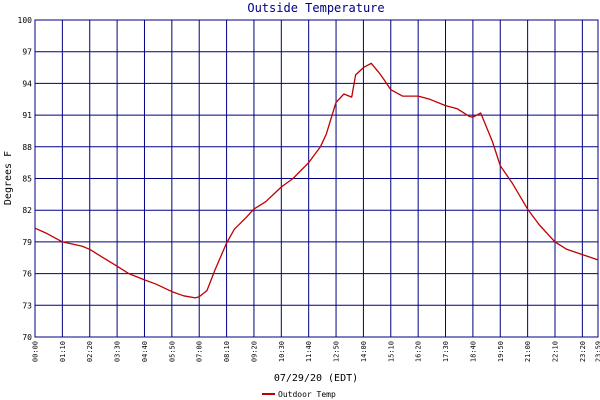  What do you see at coordinates (555, 351) in the screenshot?
I see `x-tick-label: 22:10` at bounding box center [555, 351].